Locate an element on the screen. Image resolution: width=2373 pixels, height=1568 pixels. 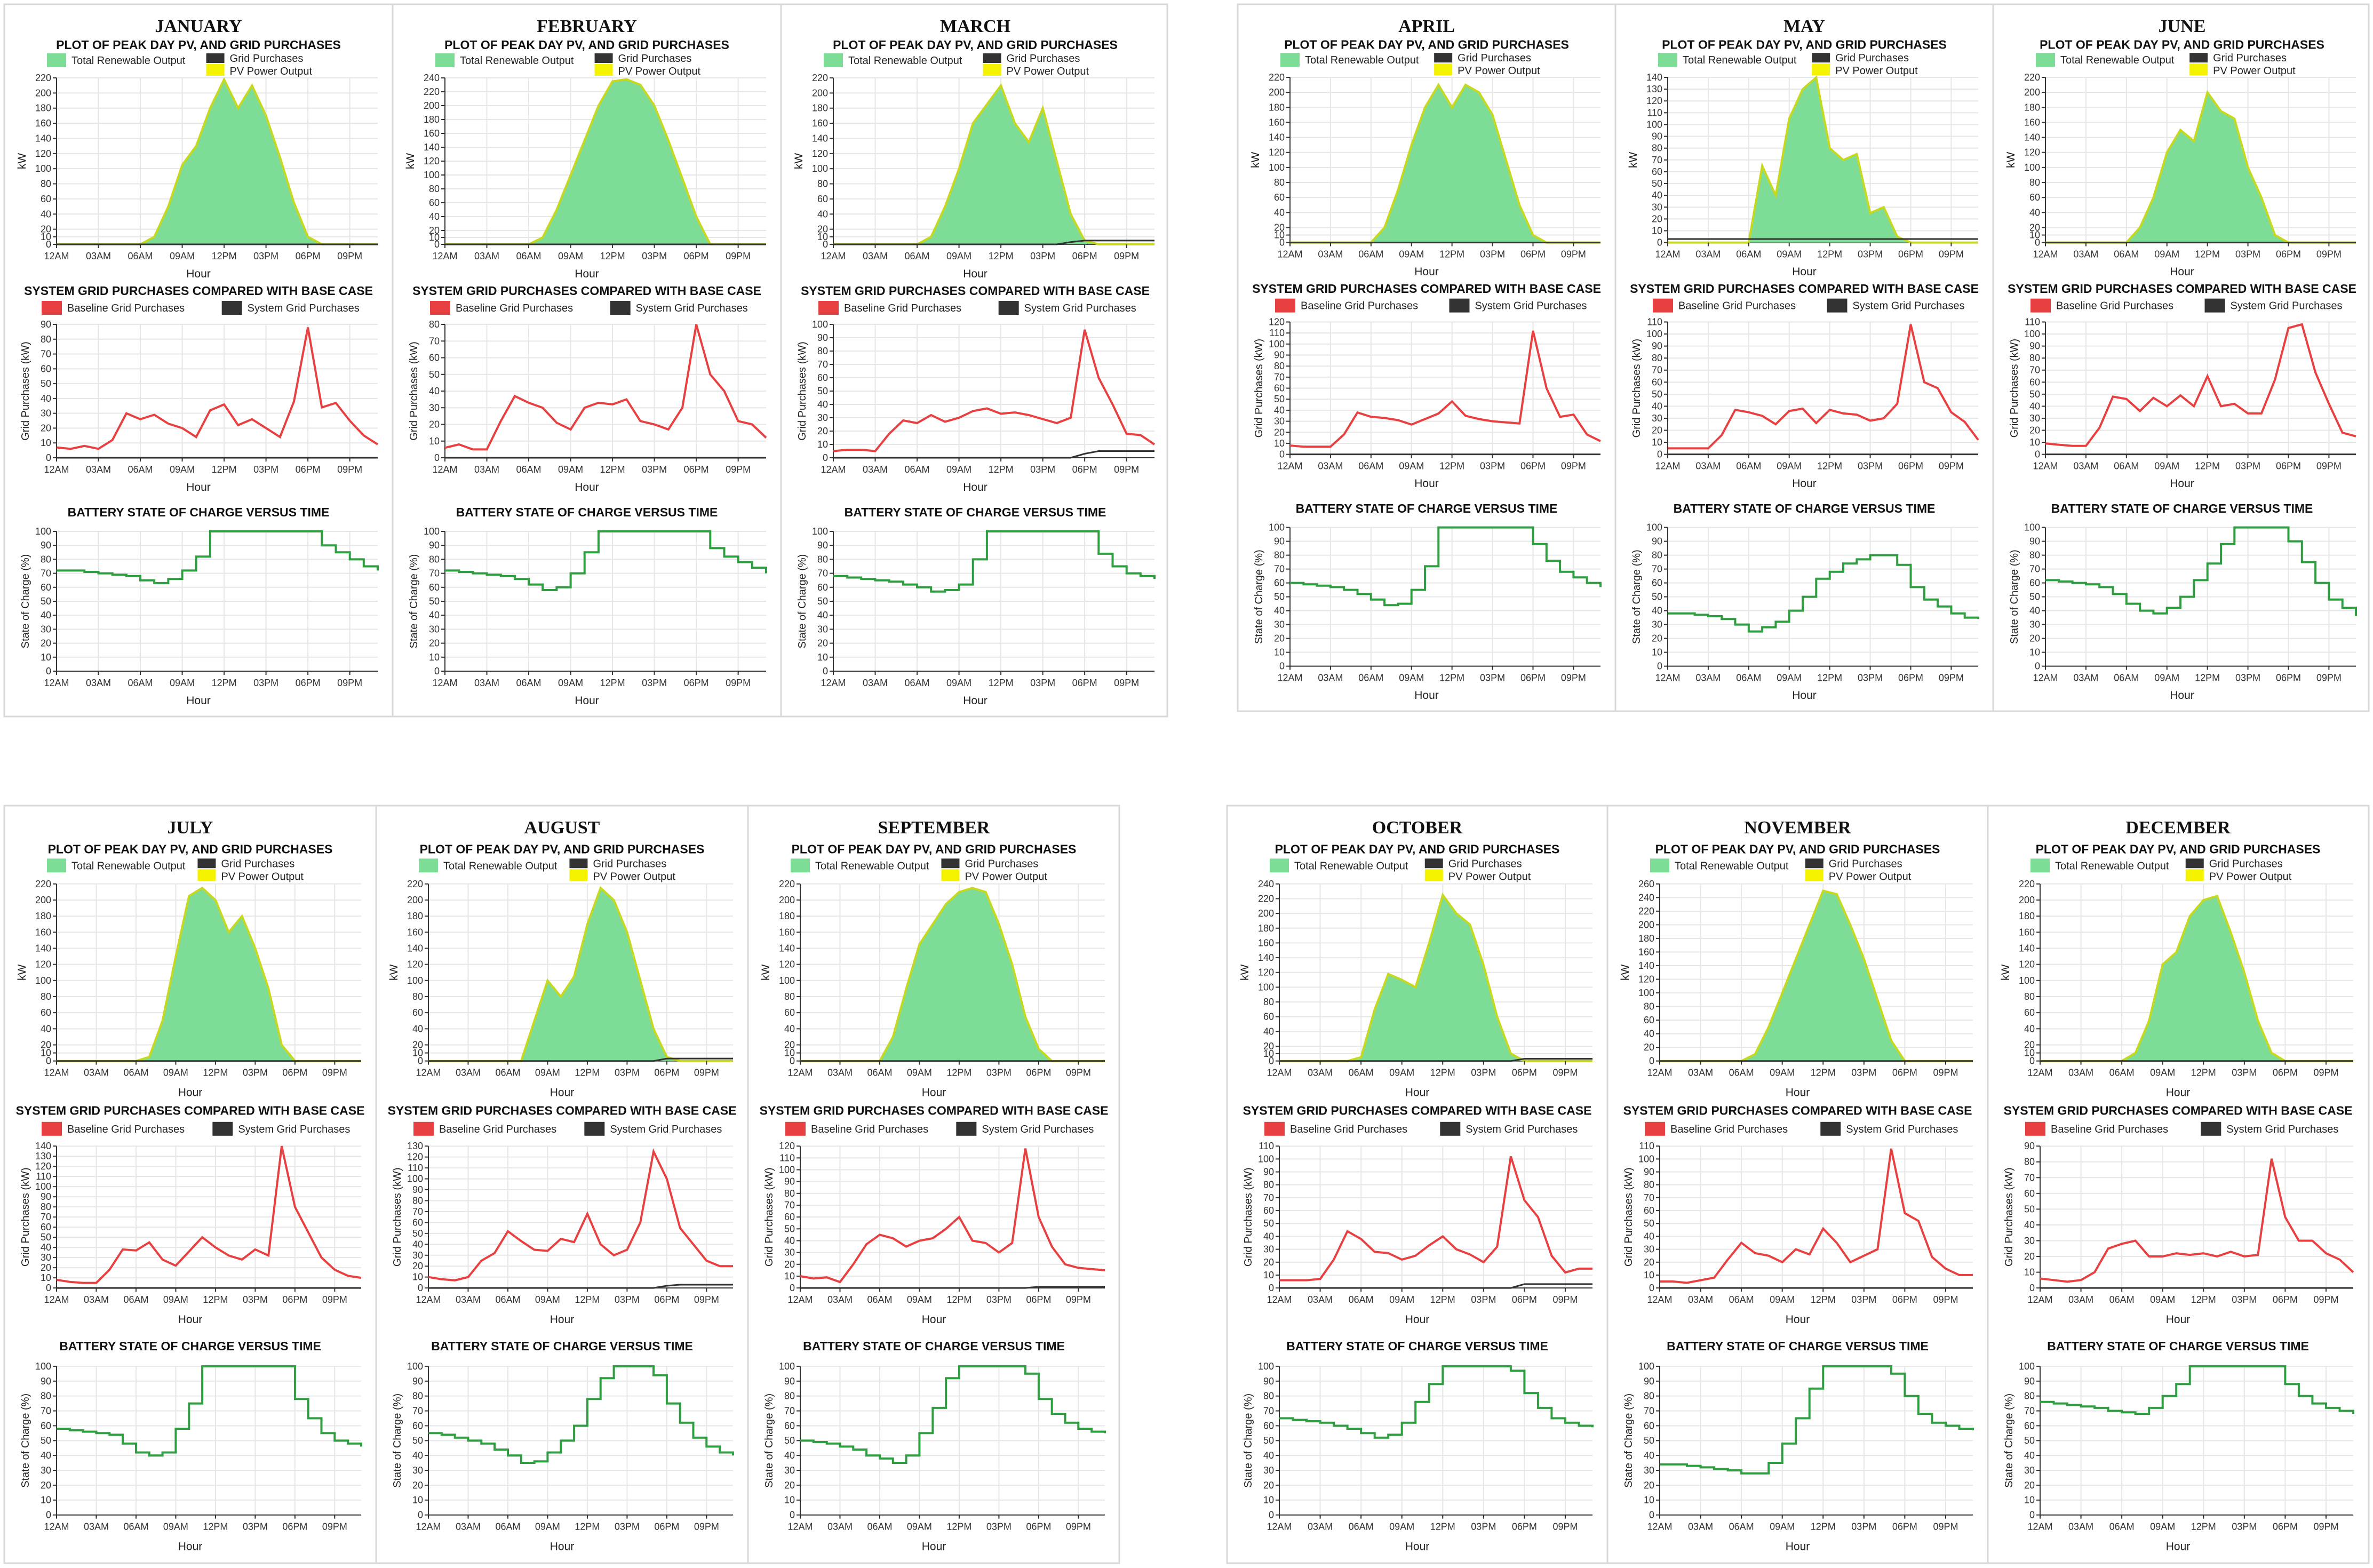
pv-ytick-label: 40 is located at coordinates (823, 214).